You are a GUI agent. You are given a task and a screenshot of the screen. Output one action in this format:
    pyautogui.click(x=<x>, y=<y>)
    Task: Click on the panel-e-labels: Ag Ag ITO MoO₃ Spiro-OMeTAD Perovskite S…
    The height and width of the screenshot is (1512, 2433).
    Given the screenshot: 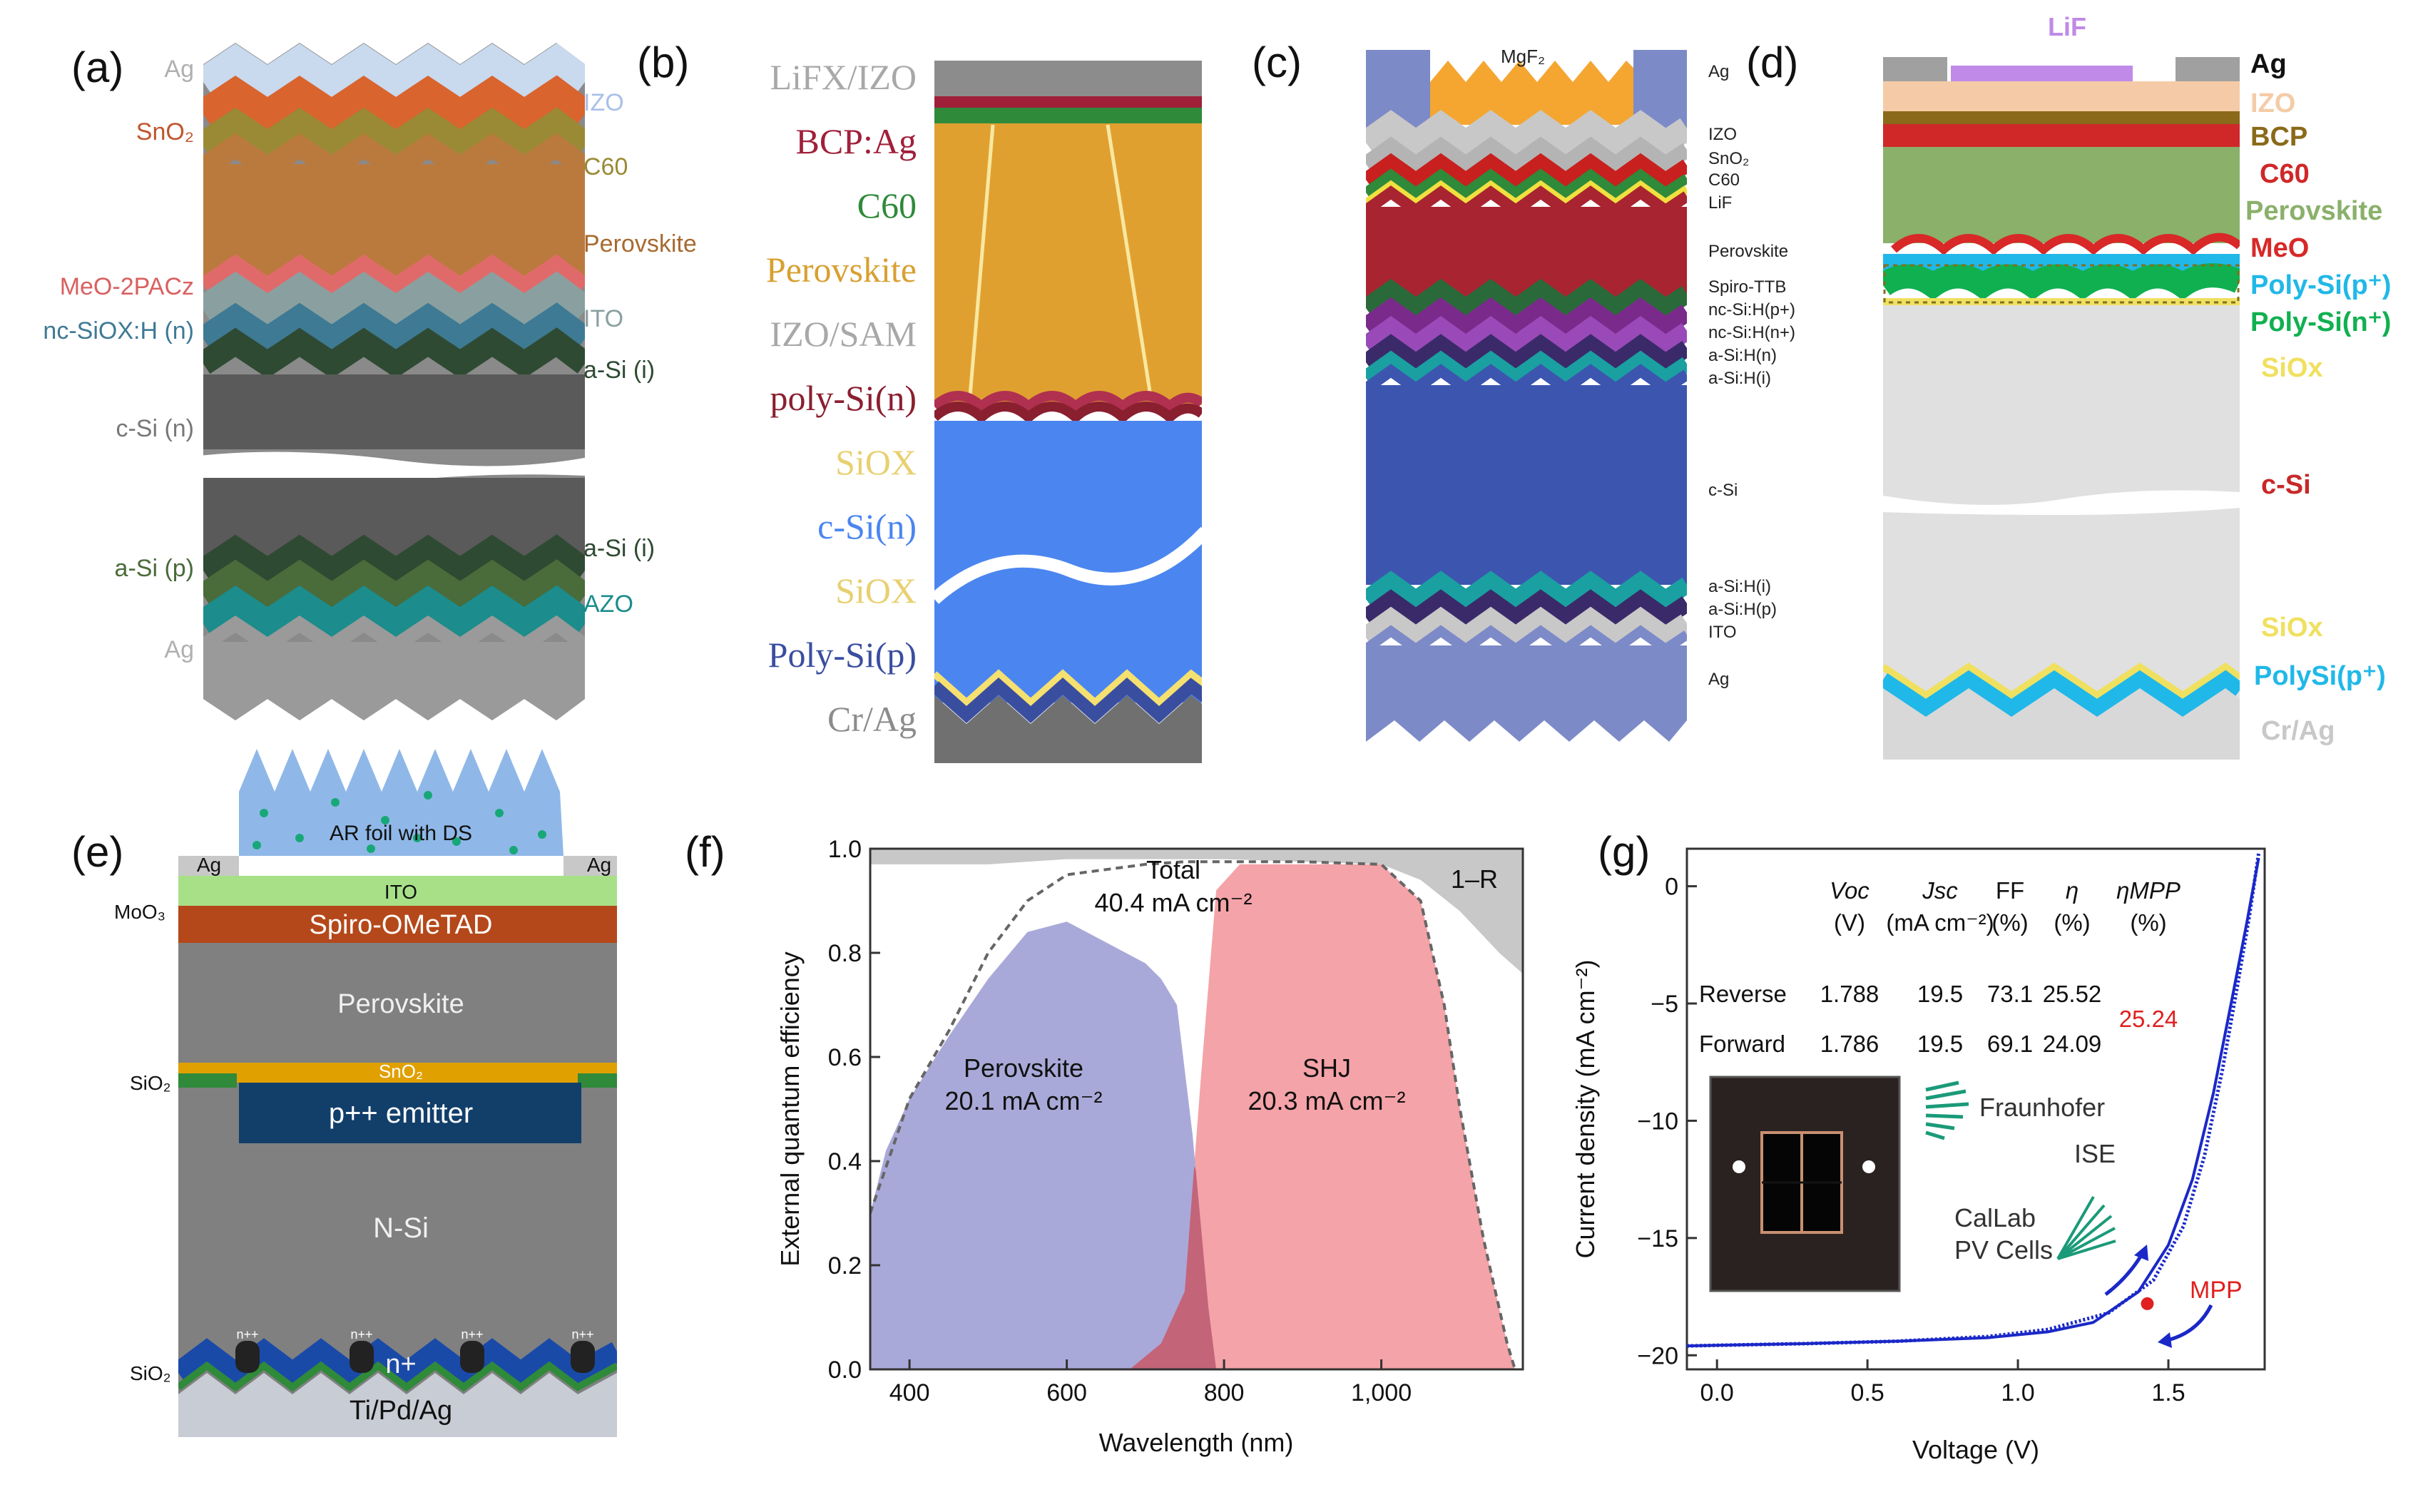 What is the action you would take?
    pyautogui.click(x=362, y=1140)
    